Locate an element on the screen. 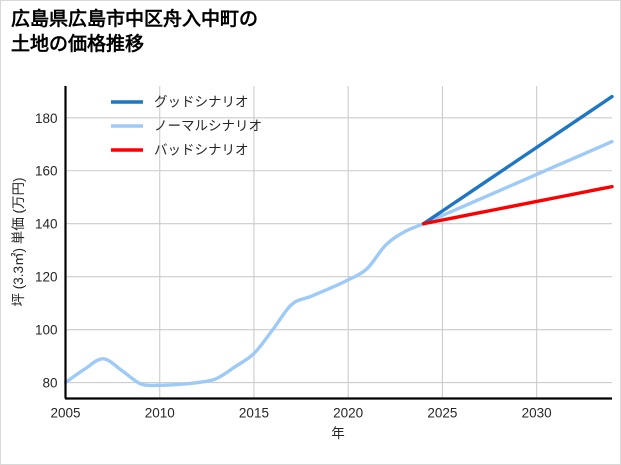 This screenshot has height=465, width=621. x-tick-label: 2005 is located at coordinates (65, 413).